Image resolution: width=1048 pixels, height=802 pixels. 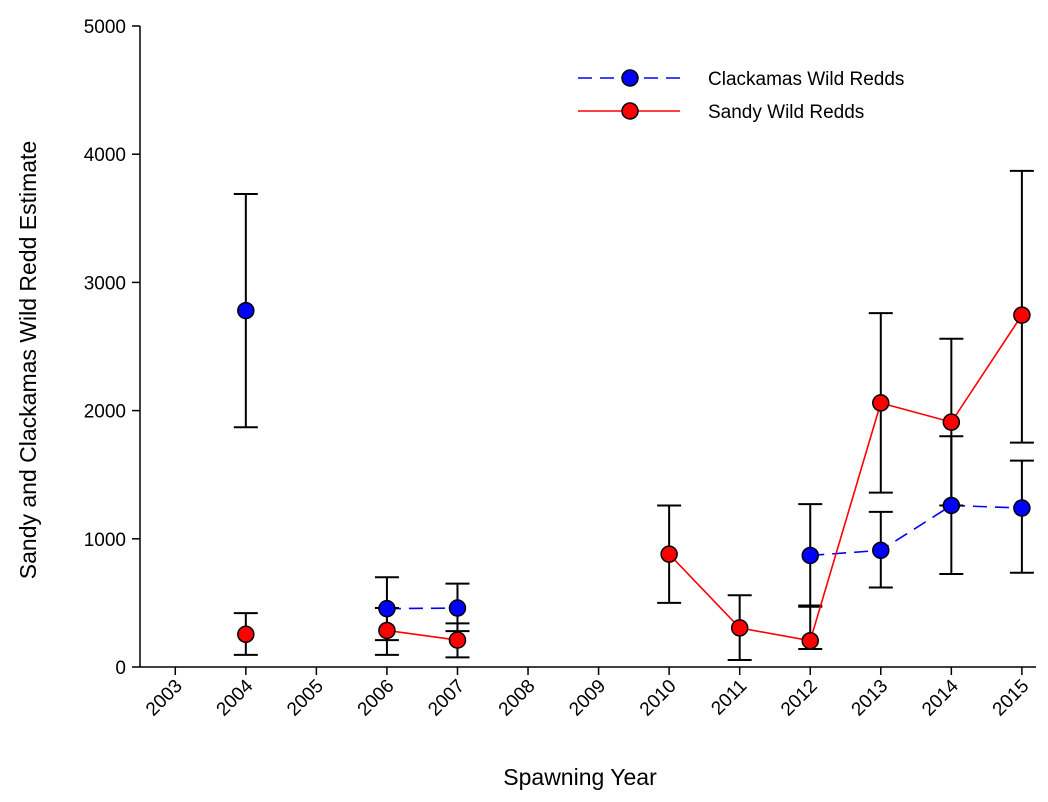 What do you see at coordinates (806, 79) in the screenshot?
I see `legend-label: Clackamas Wild Redds` at bounding box center [806, 79].